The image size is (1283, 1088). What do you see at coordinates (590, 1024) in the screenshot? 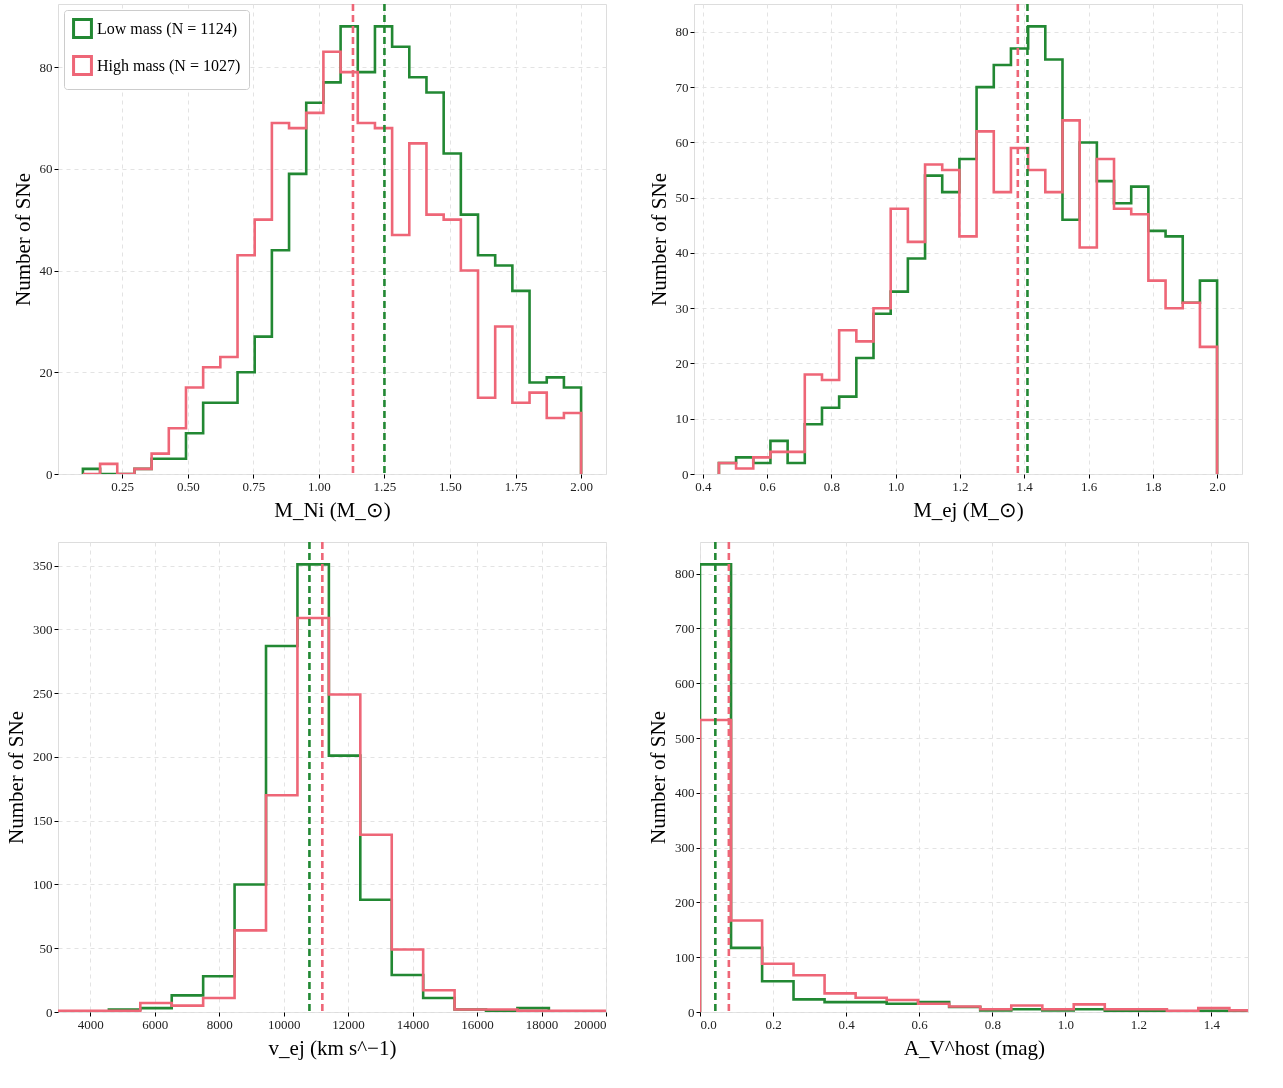
I see `x-tick-label: 20000` at bounding box center [590, 1024].